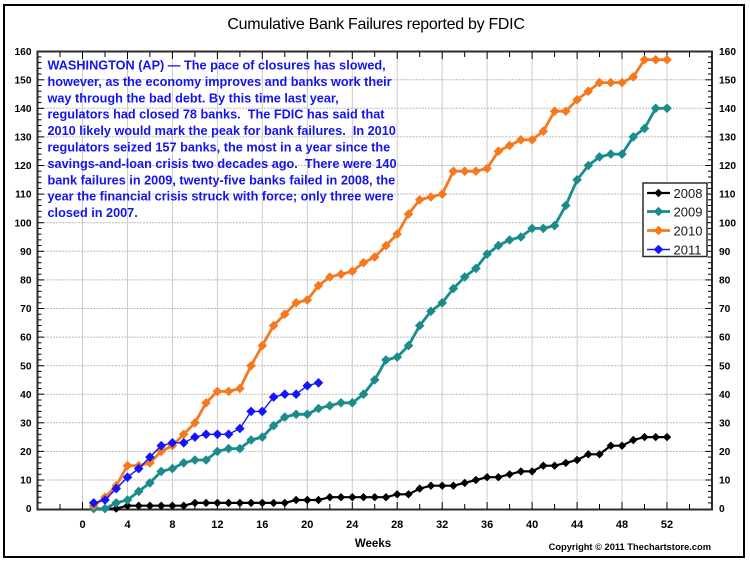 The height and width of the screenshot is (567, 750). What do you see at coordinates (93, 213) in the screenshot?
I see `svg-text: closed in 2007.` at bounding box center [93, 213].